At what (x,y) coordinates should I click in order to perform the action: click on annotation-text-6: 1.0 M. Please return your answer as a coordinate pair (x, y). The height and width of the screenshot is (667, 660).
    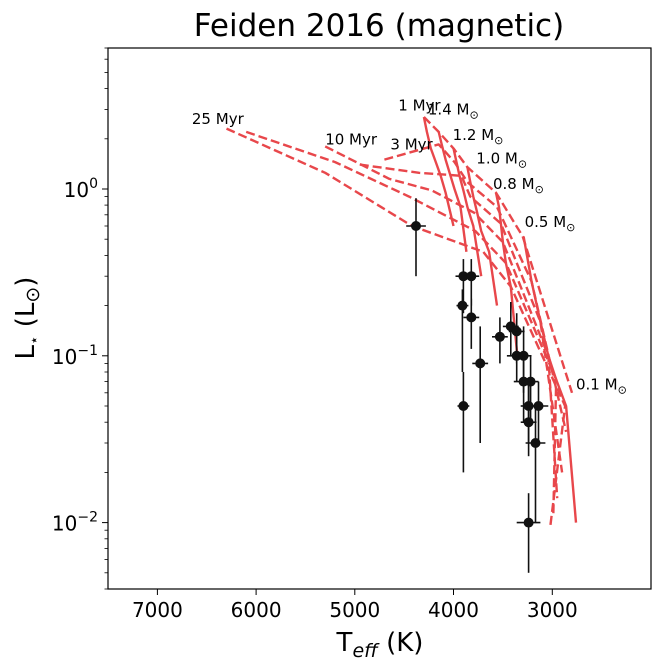
    Looking at the image, I should click on (497, 159).